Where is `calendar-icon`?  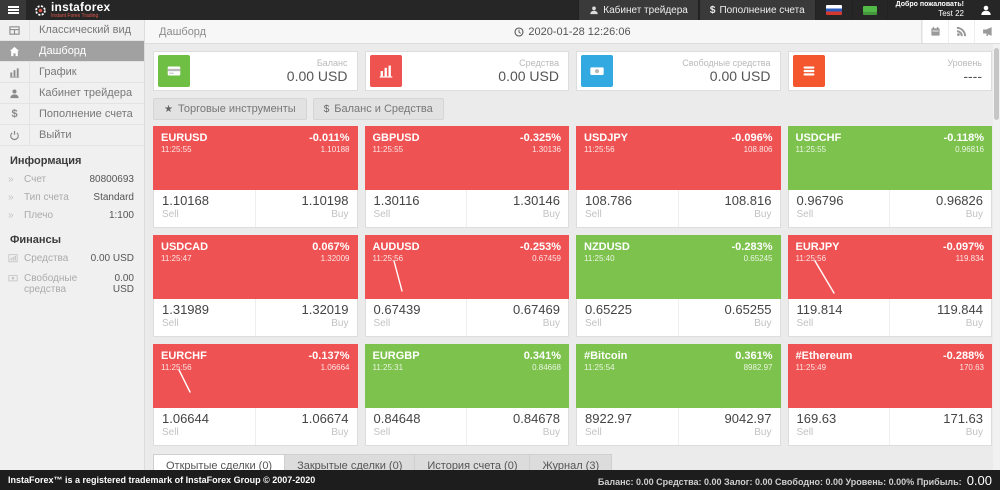 calendar-icon is located at coordinates (935, 31).